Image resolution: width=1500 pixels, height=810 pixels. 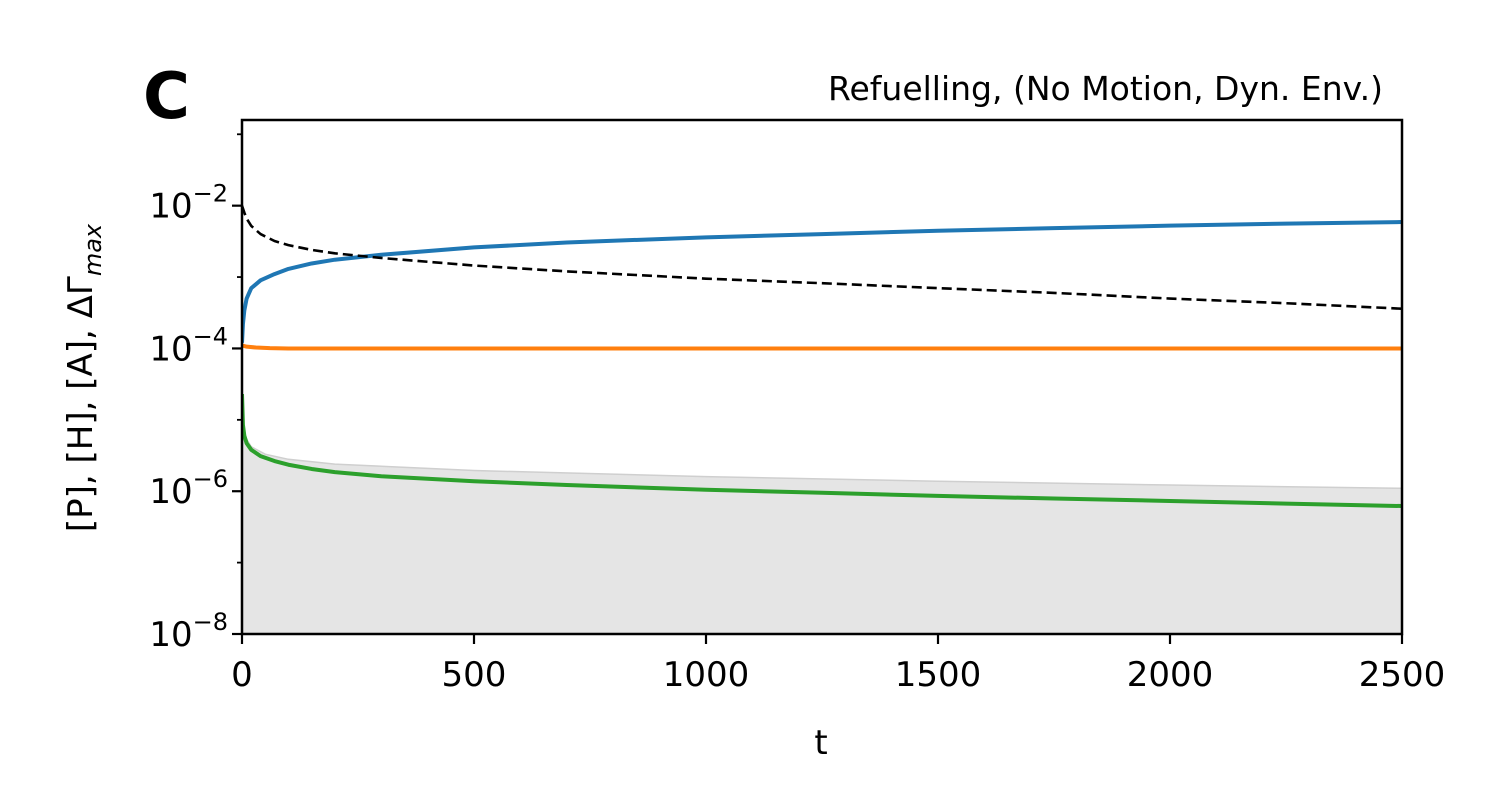 What do you see at coordinates (188, 488) in the screenshot?
I see `y-tick-label: 10⁻⁶` at bounding box center [188, 488].